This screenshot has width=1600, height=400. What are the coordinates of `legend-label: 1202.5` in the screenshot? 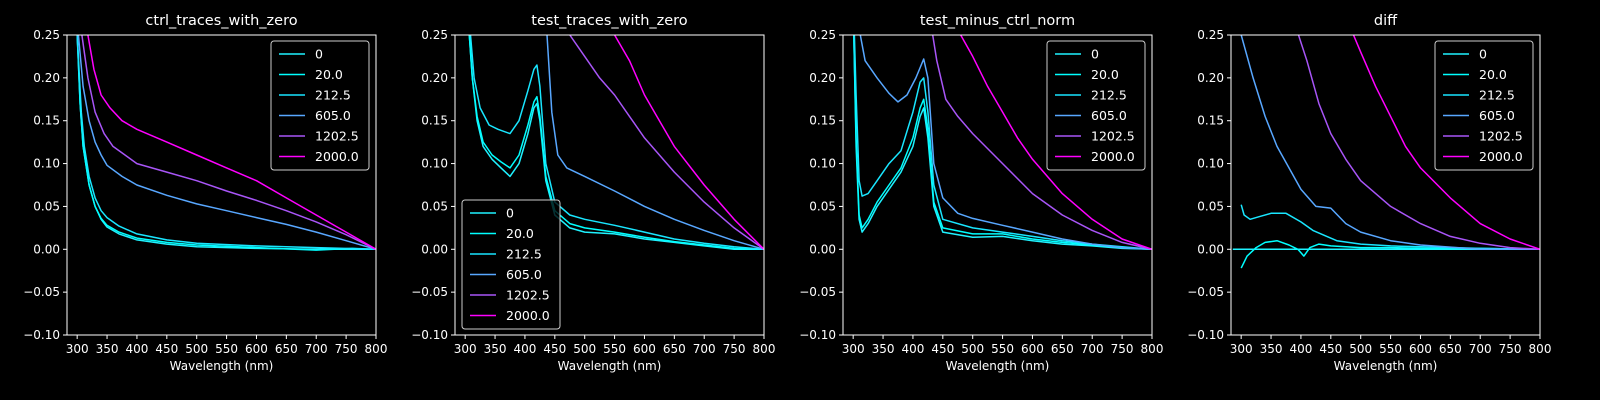 It's located at (337, 136).